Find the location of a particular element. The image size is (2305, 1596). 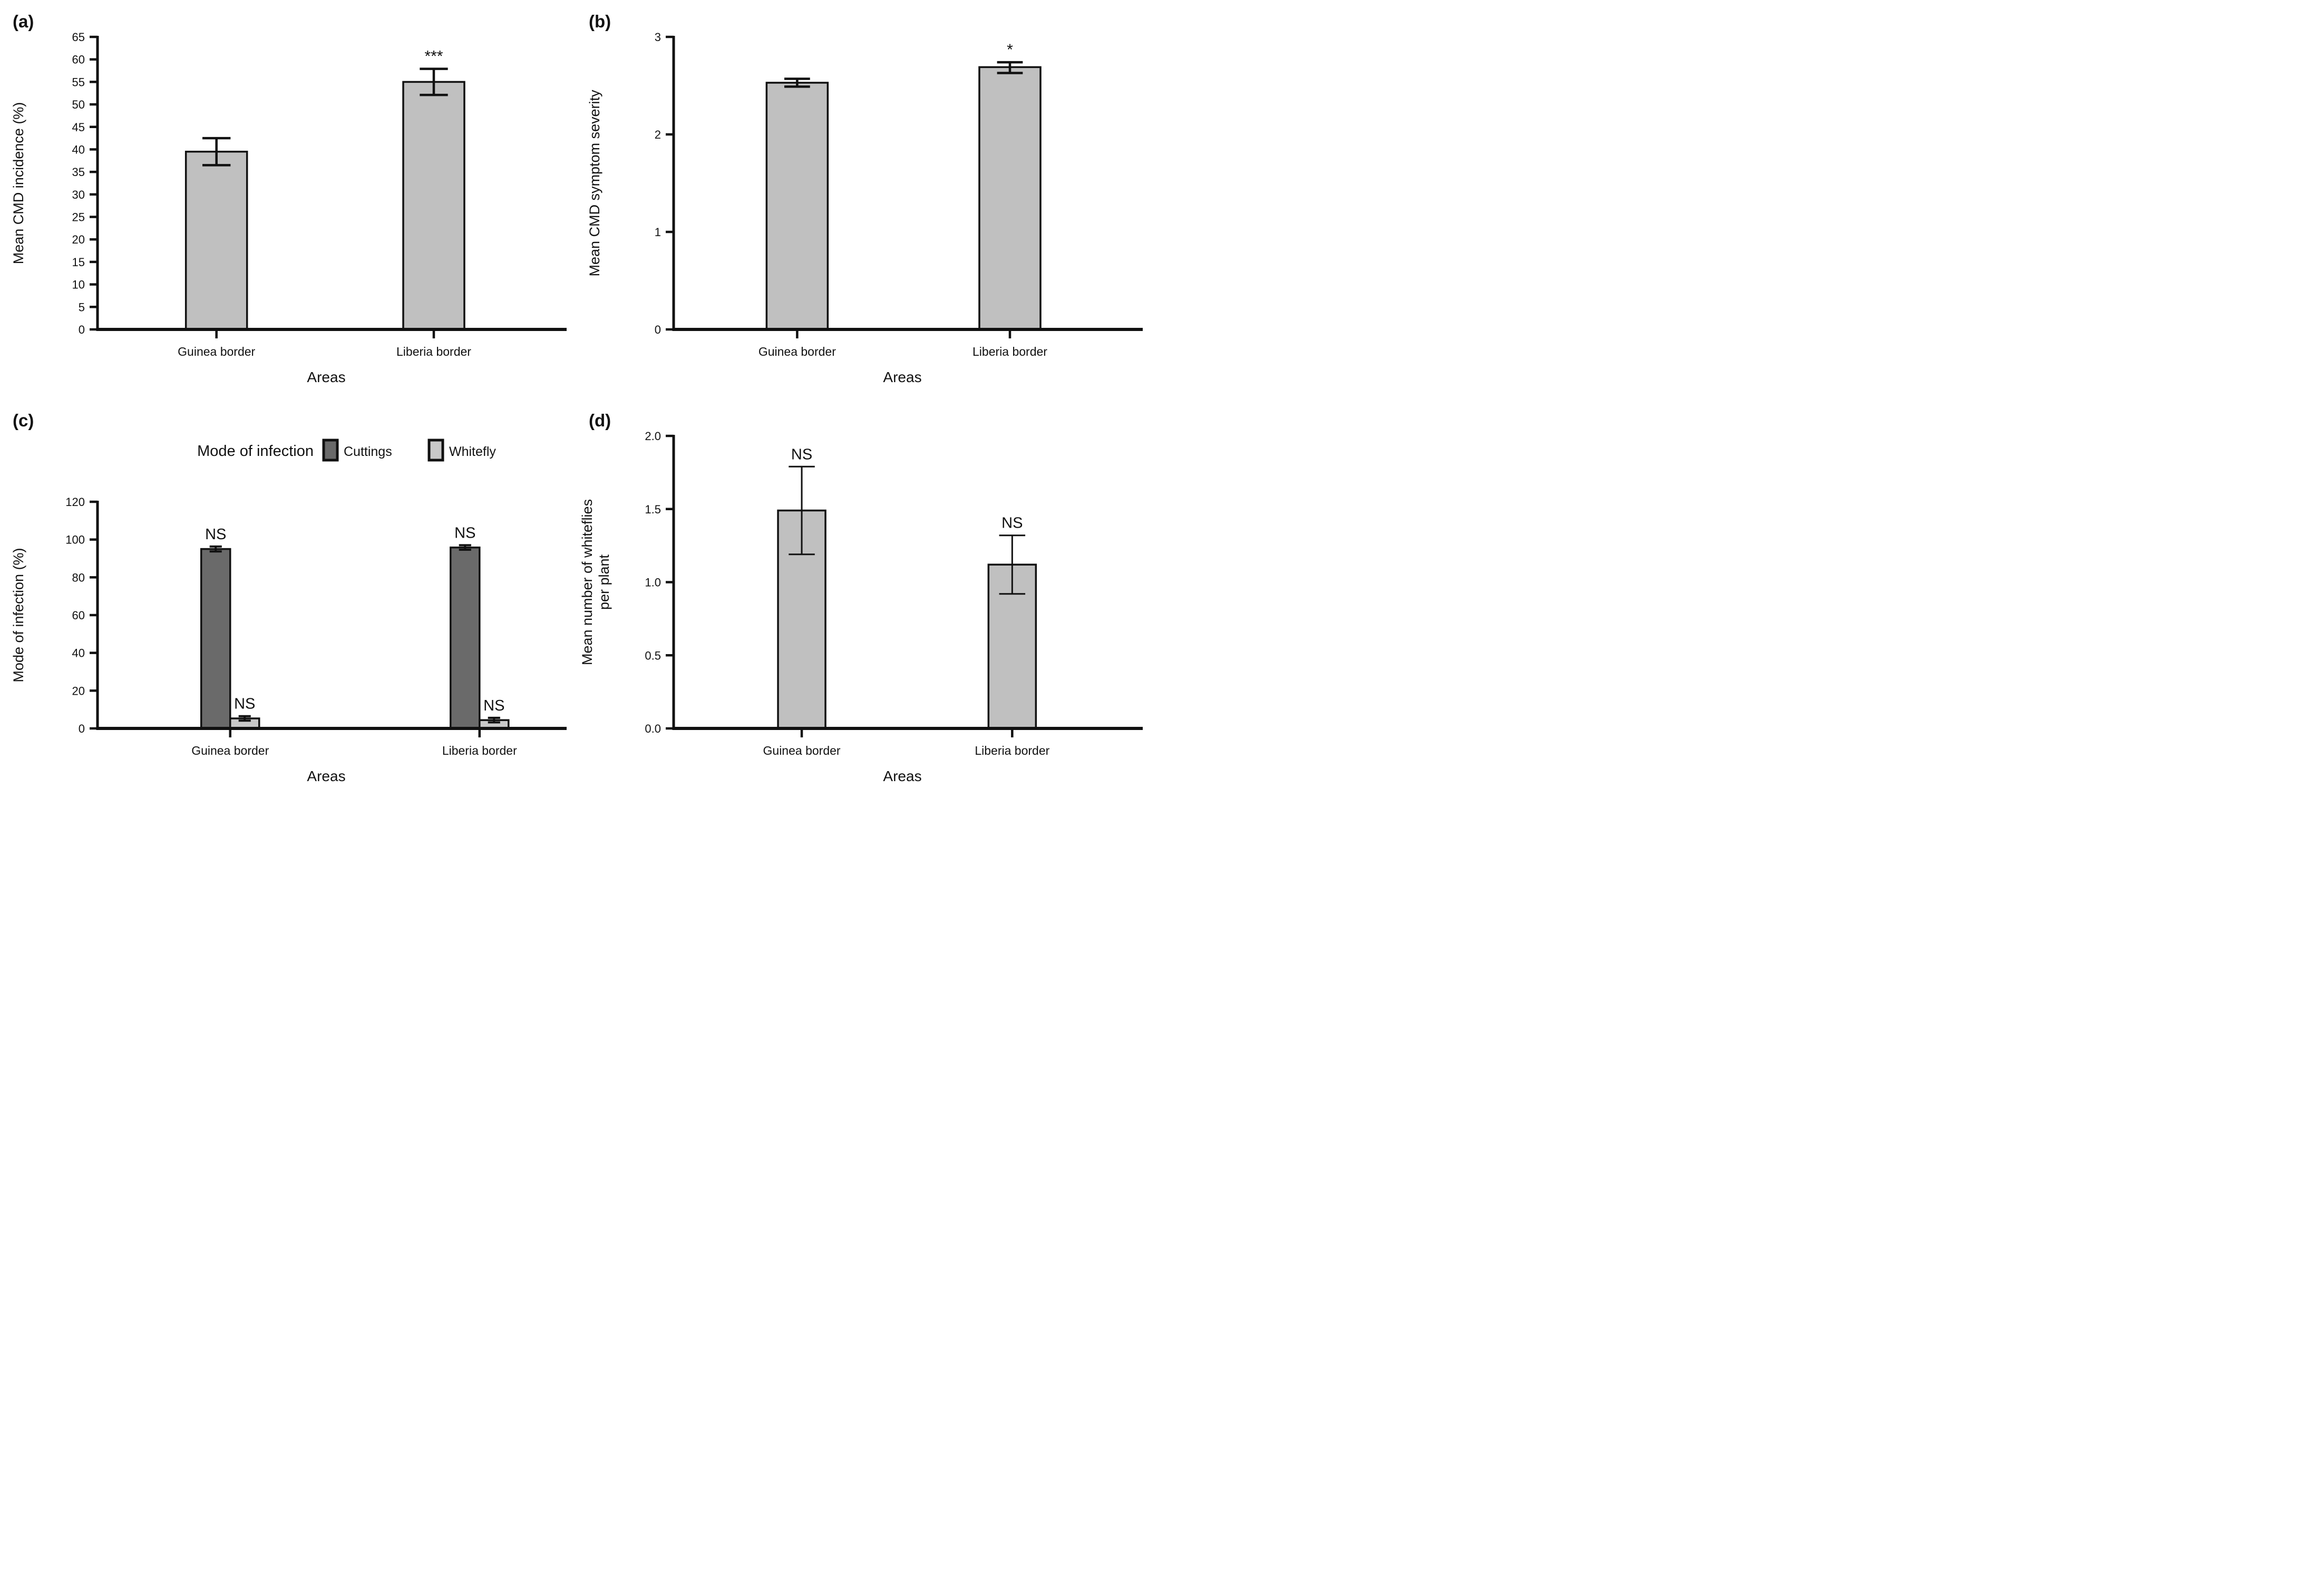

y-tick-label: 50 is located at coordinates (78, 104).